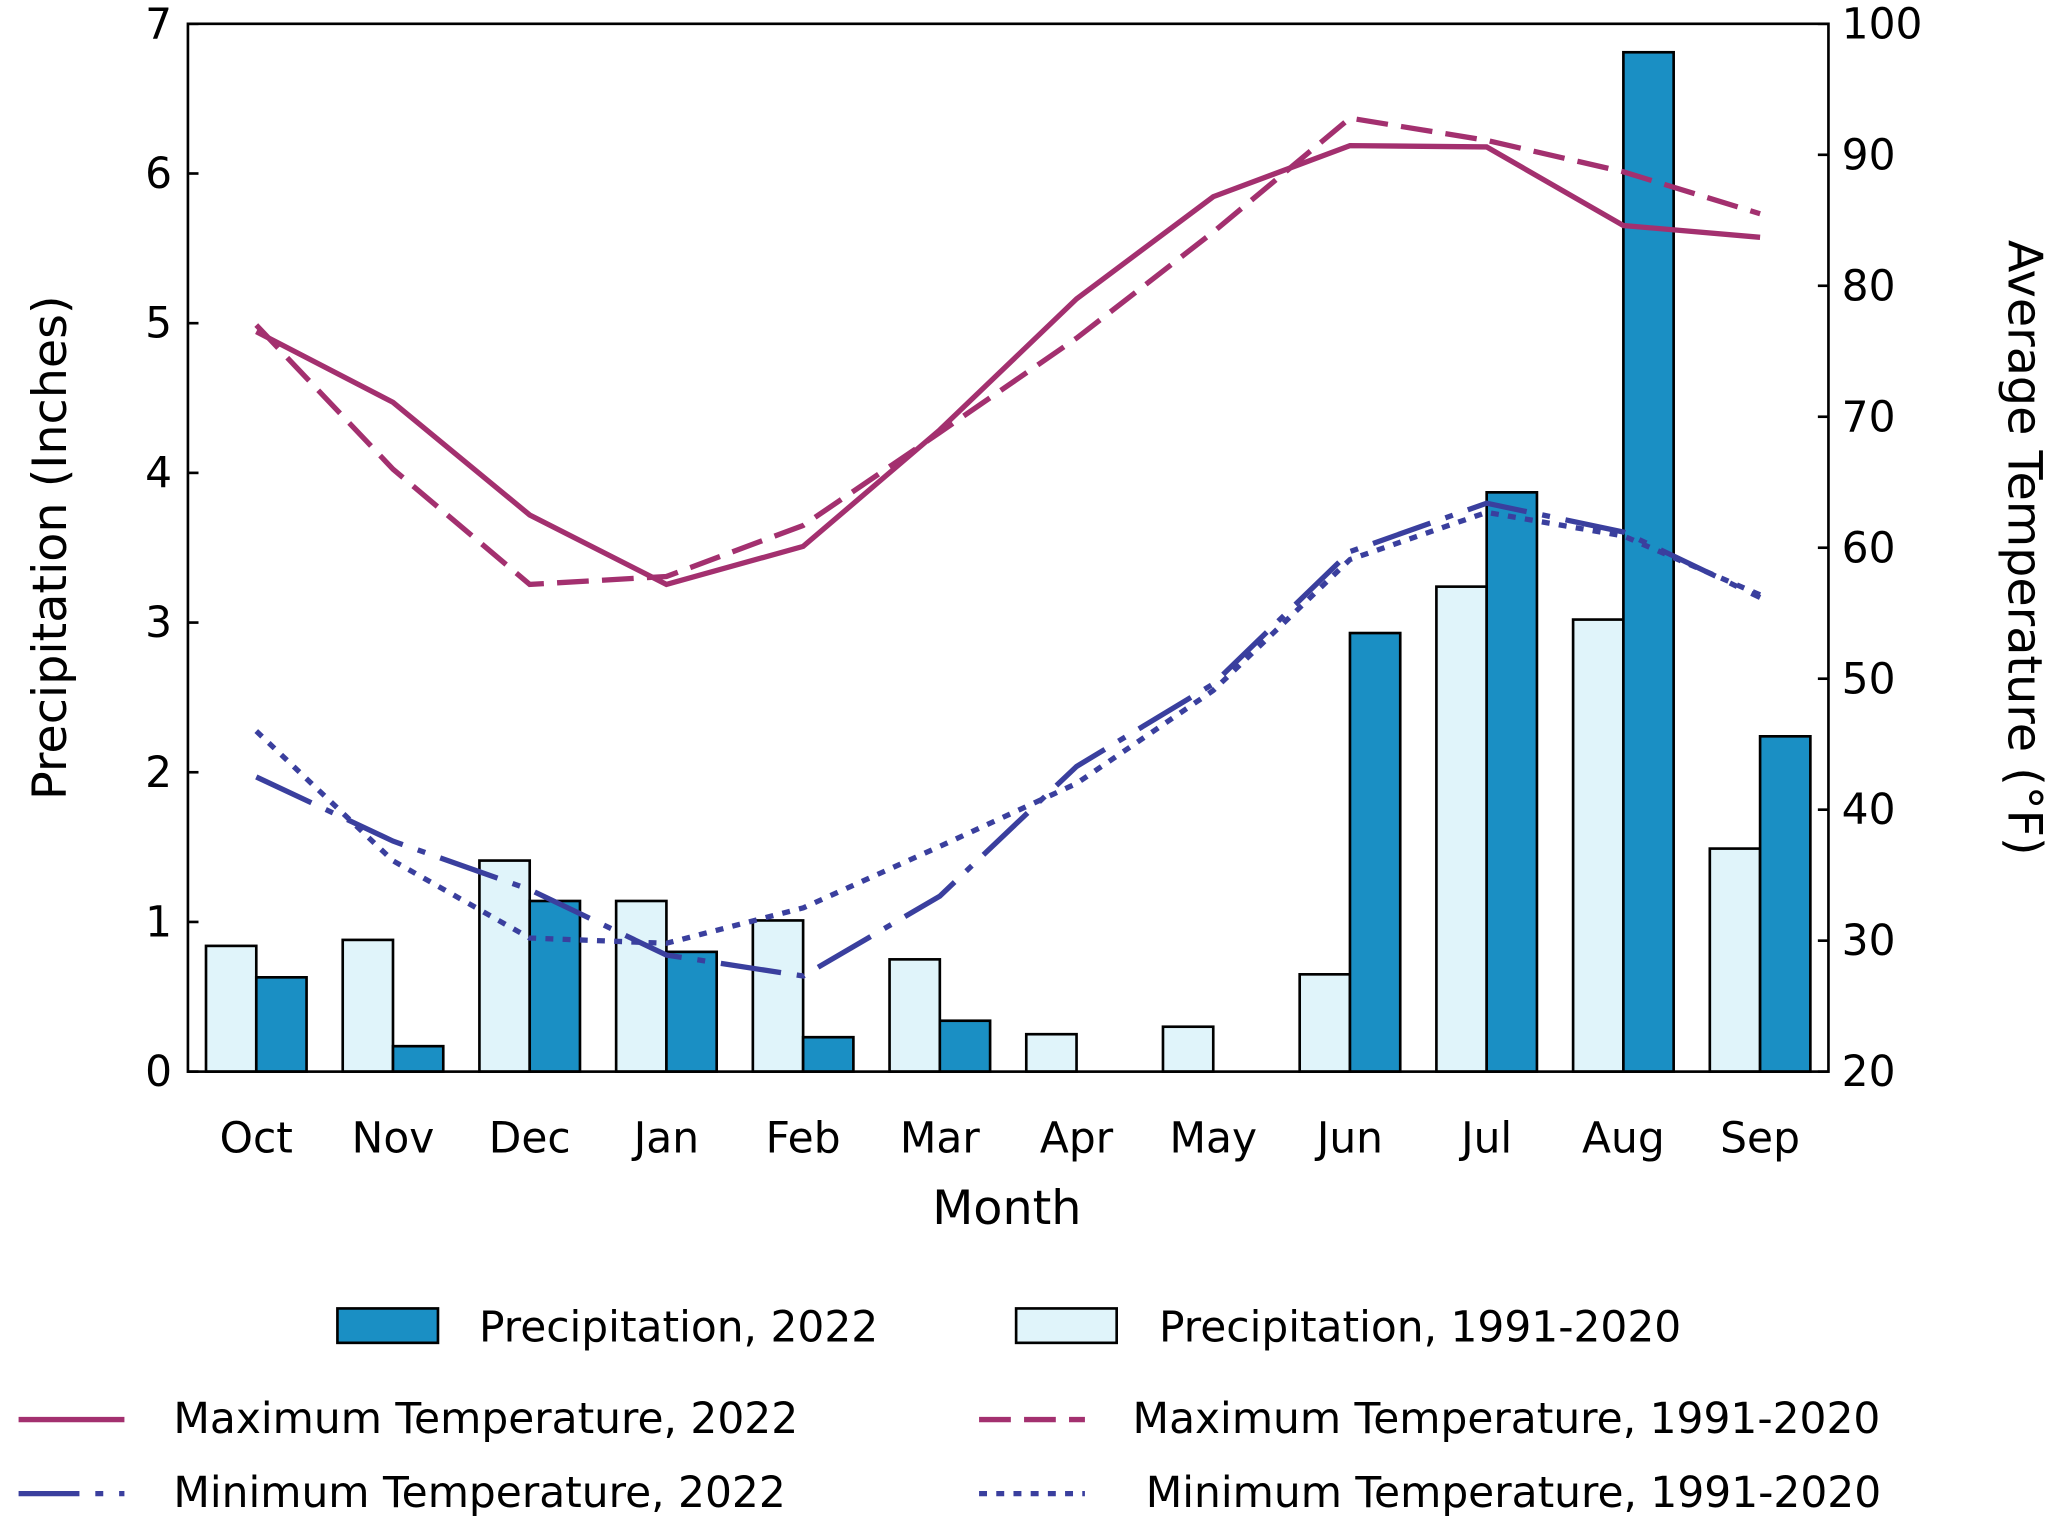 The height and width of the screenshot is (1536, 2064). What do you see at coordinates (1785, 904) in the screenshot?
I see `bar-2022-sep` at bounding box center [1785, 904].